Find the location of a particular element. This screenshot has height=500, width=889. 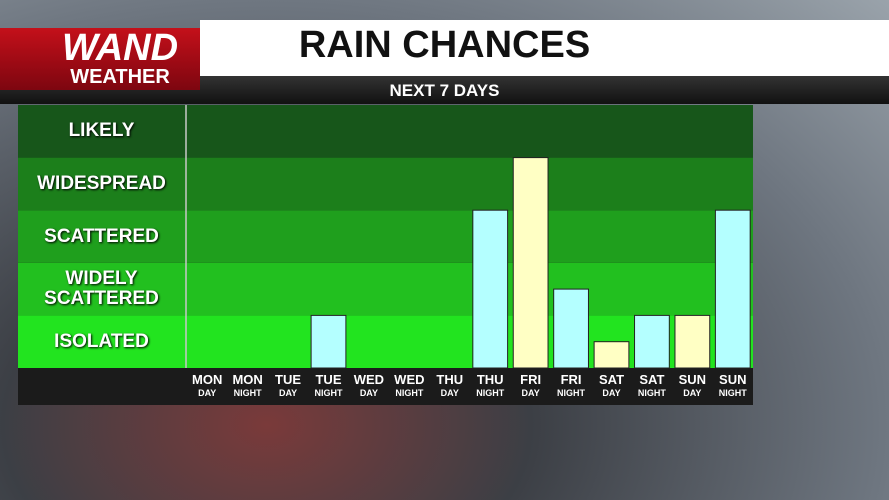

y-tick-label: ISOLATED is located at coordinates (101, 341).